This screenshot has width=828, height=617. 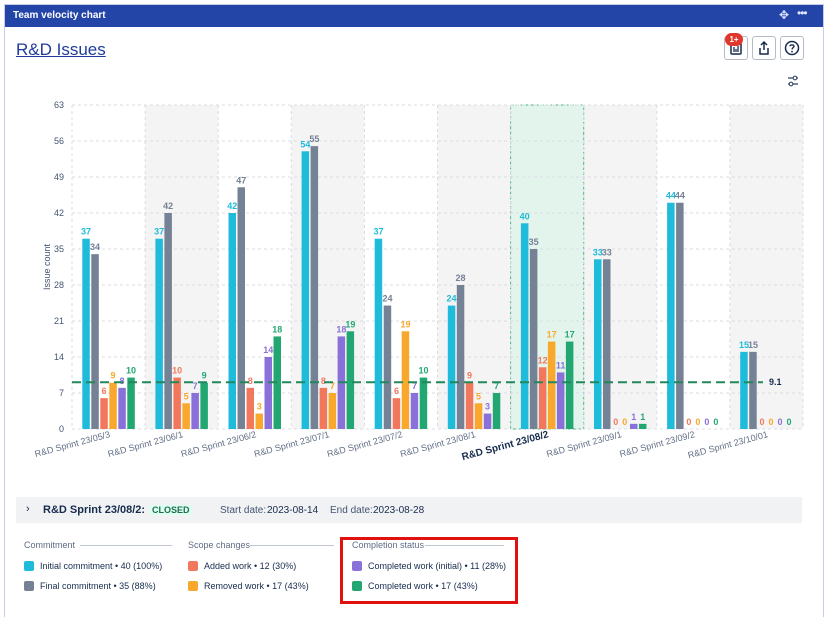 I want to click on completion-status-highlight, so click(x=429, y=570).